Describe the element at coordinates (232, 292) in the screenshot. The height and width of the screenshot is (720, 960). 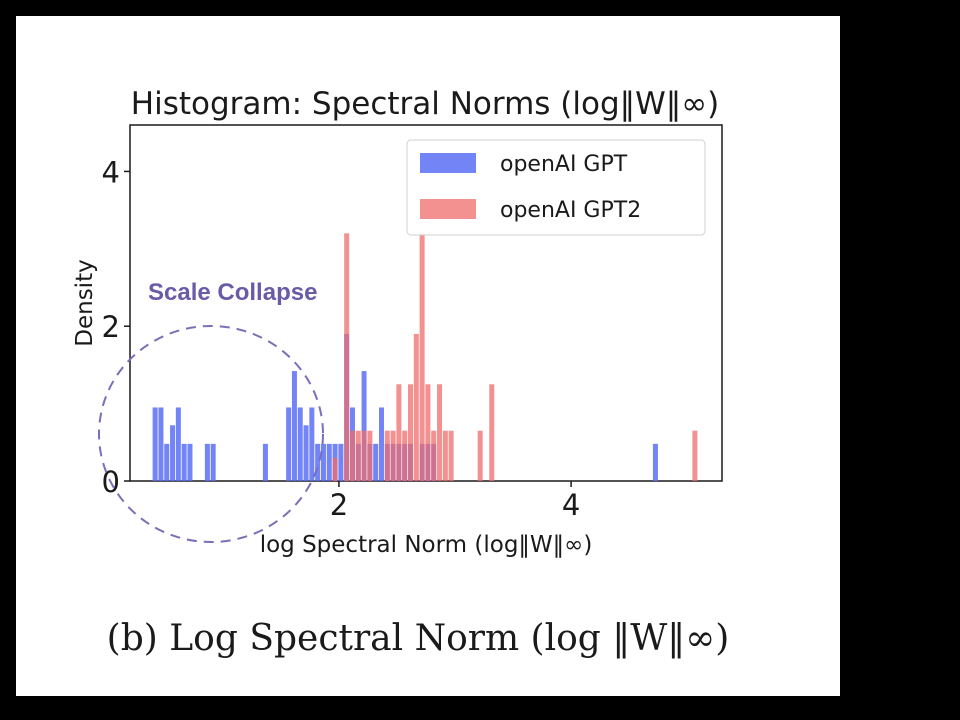
I see `scale-collapse-label: Scale Collapse` at that location.